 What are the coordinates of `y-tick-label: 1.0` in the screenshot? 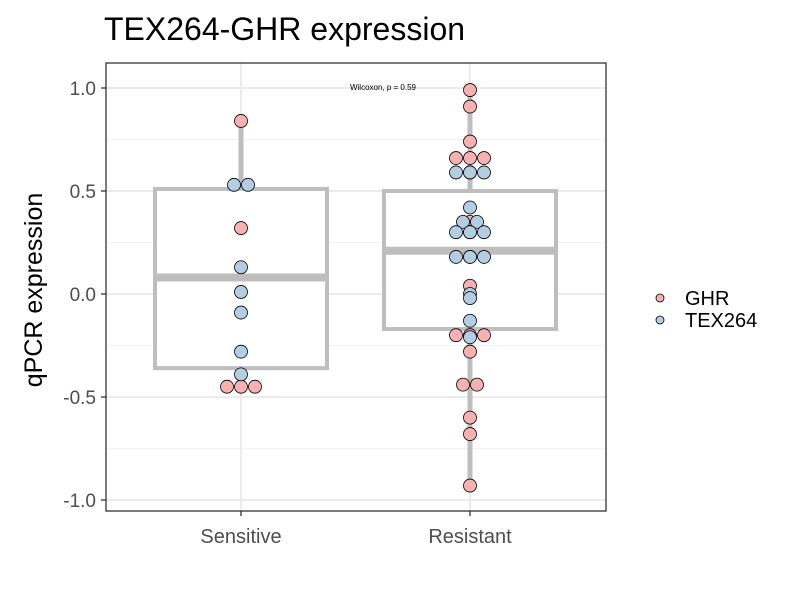 It's located at (83, 89).